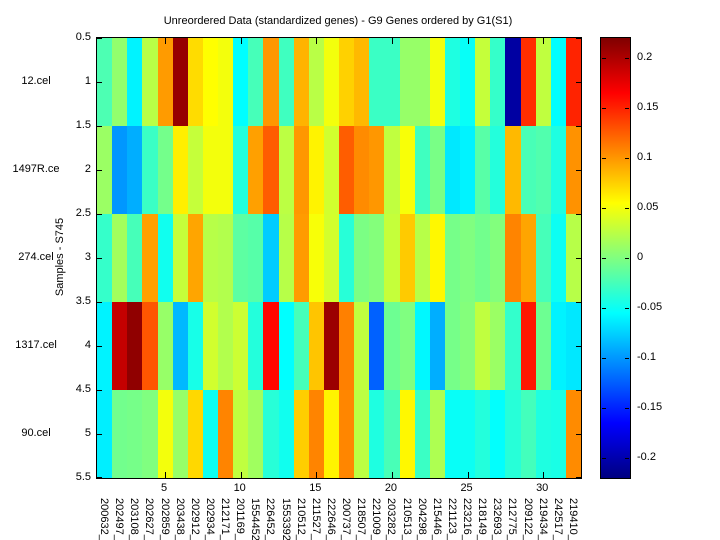 The image size is (720, 540). What do you see at coordinates (60, 257) in the screenshot?
I see `y-axis-label: Samples - S745` at bounding box center [60, 257].